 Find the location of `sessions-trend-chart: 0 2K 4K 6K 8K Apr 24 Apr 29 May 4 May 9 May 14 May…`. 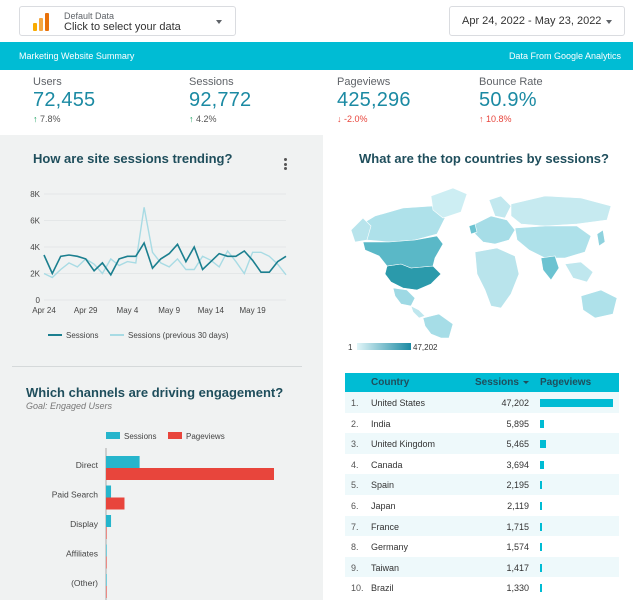

sessions-trend-chart: 0 2K 4K 6K 8K Apr 24 Apr 29 May 4 May 9 May 14 May… is located at coordinates (158, 265).